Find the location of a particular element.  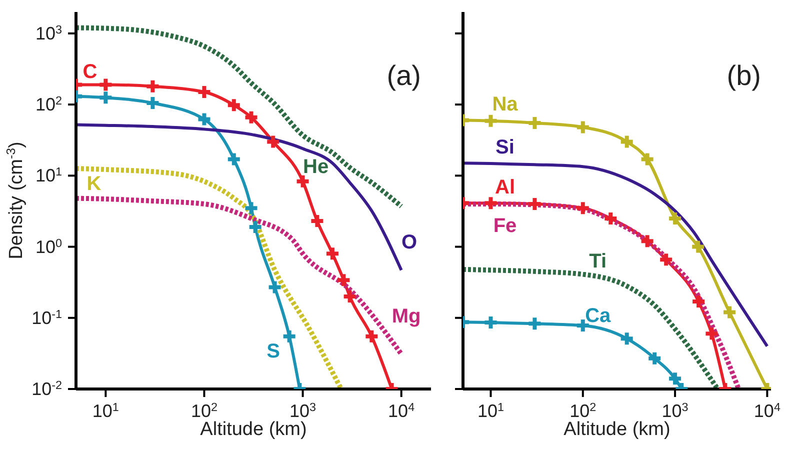

annotation: (b) is located at coordinates (743, 76).